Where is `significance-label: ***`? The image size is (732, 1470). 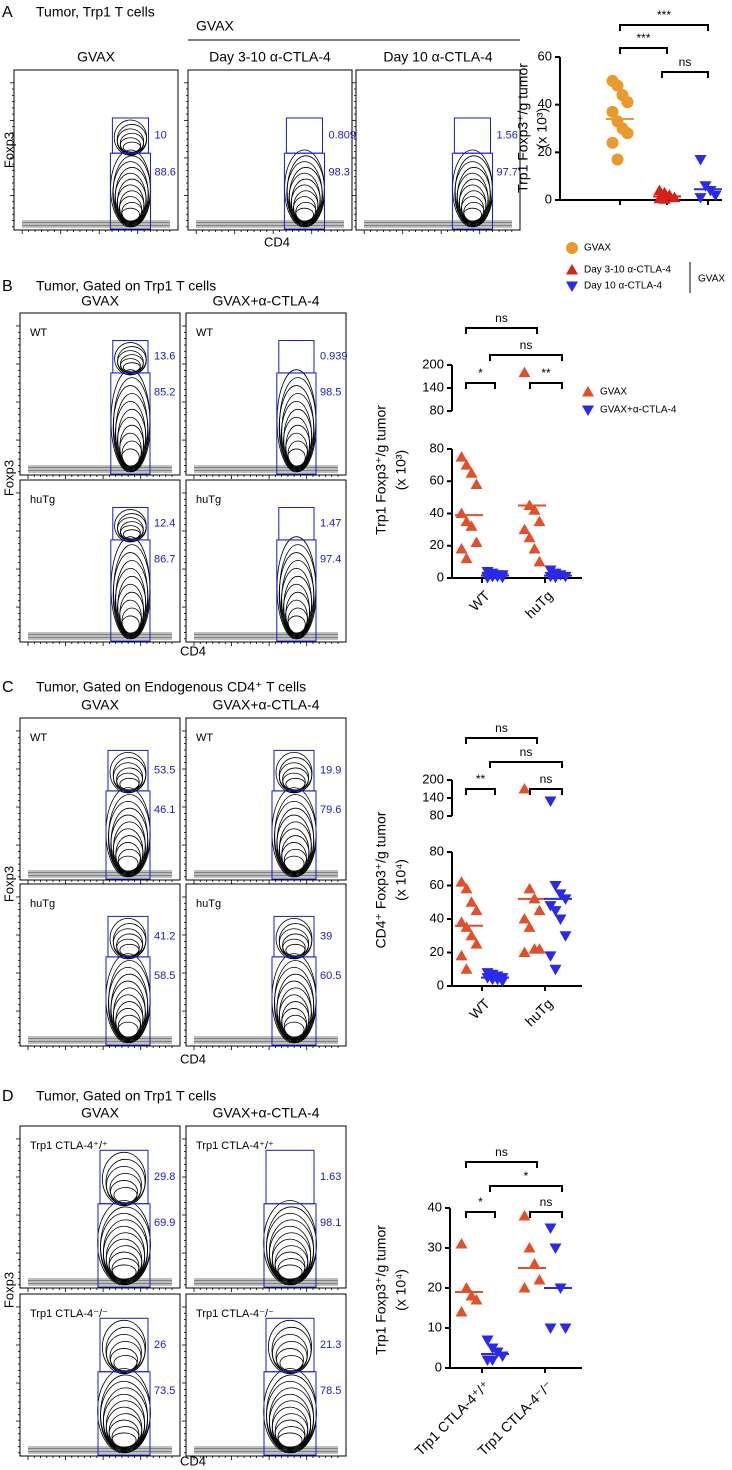 significance-label: *** is located at coordinates (664, 15).